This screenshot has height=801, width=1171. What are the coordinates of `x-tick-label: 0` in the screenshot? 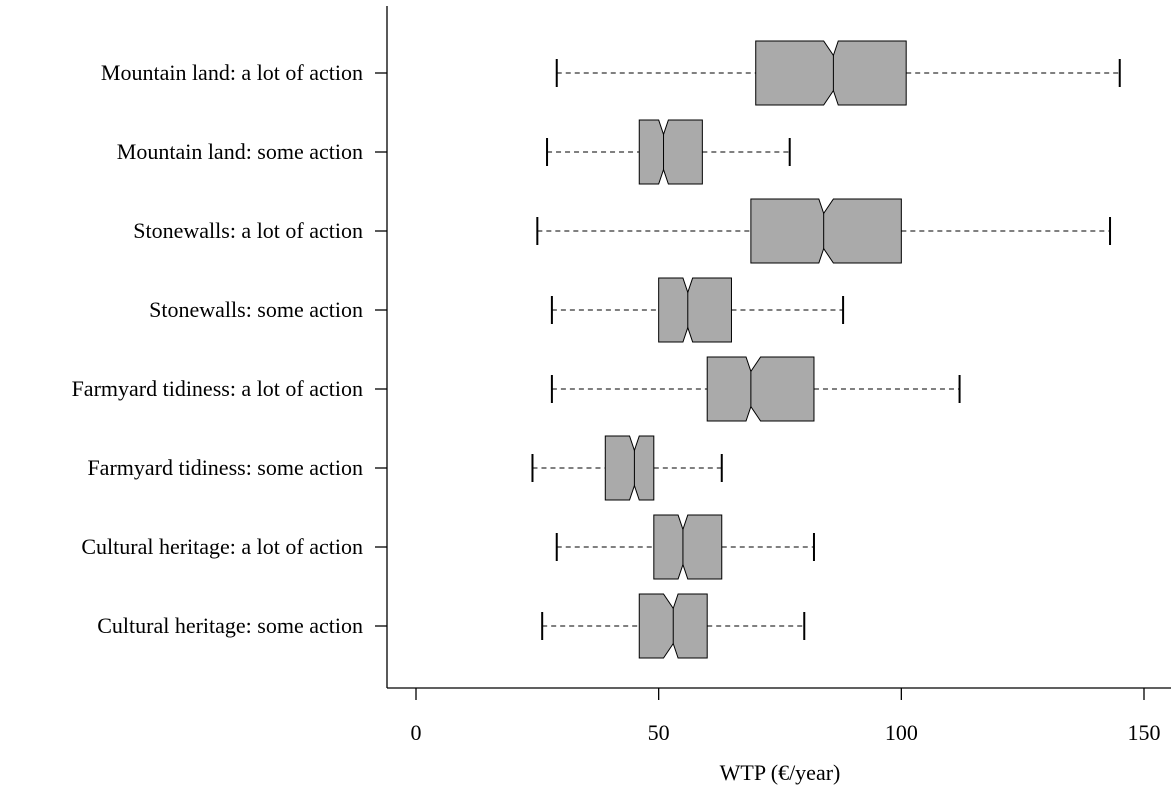 It's located at (416, 732).